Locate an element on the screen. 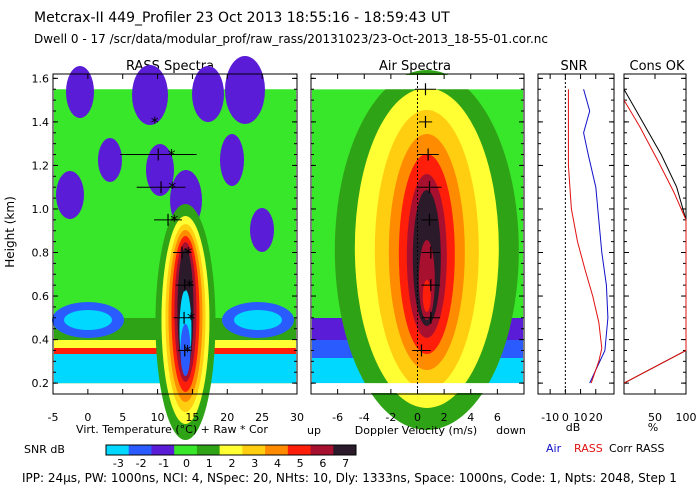 The image size is (700, 500). legend-corr-rass: Corr RASS is located at coordinates (636, 448).